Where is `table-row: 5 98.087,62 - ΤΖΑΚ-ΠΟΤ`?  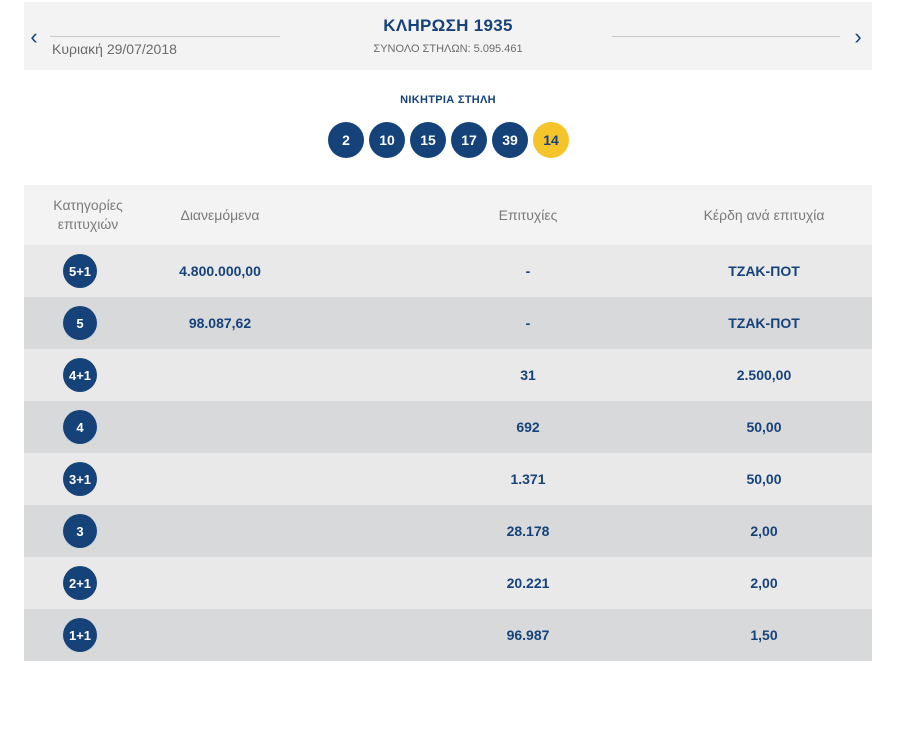
table-row: 5 98.087,62 - ΤΖΑΚ-ΠΟΤ is located at coordinates (448, 323).